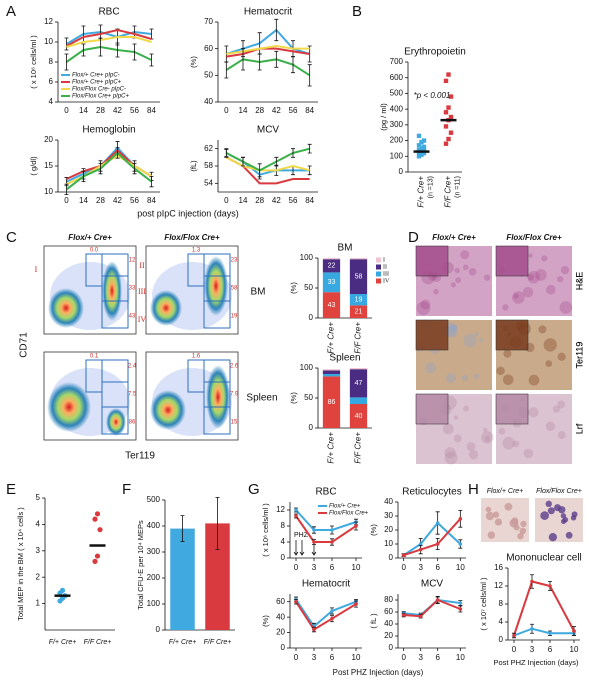 The width and height of the screenshot is (589, 681). What do you see at coordinates (100, 110) in the screenshot?
I see `x-tick-label: 28` at bounding box center [100, 110].